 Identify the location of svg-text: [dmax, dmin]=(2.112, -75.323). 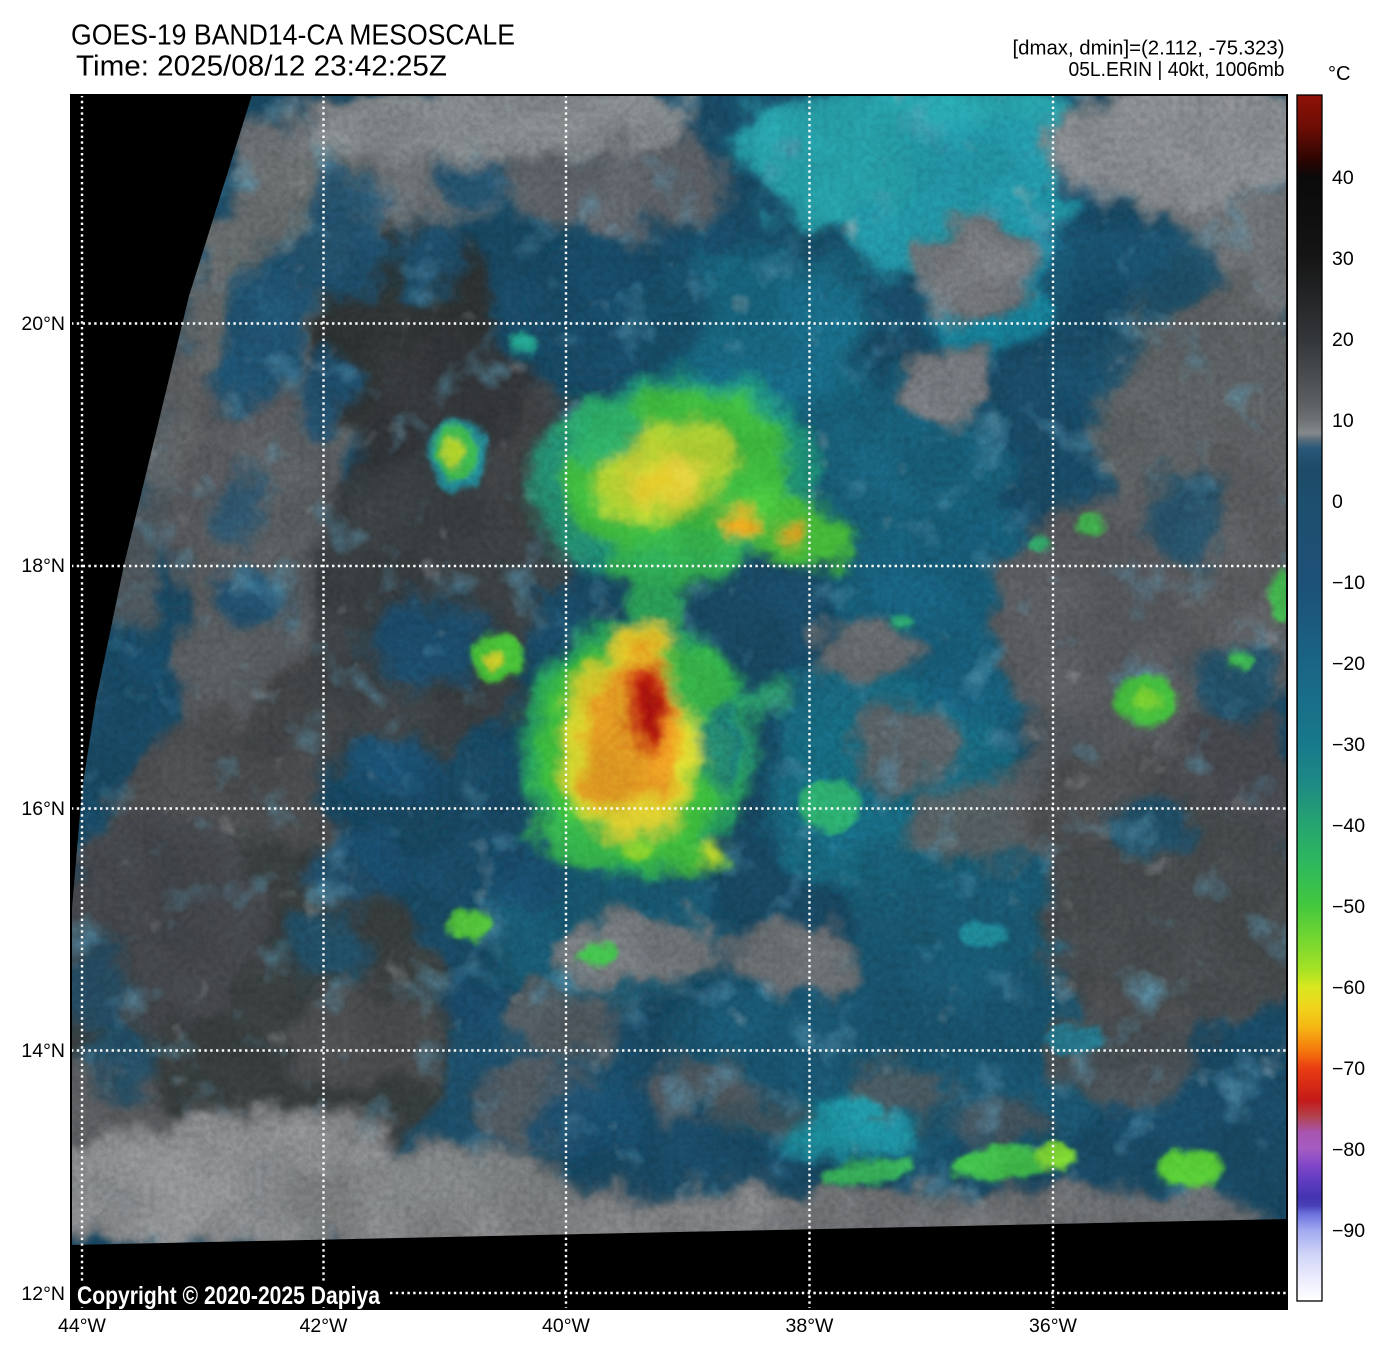
(1149, 49).